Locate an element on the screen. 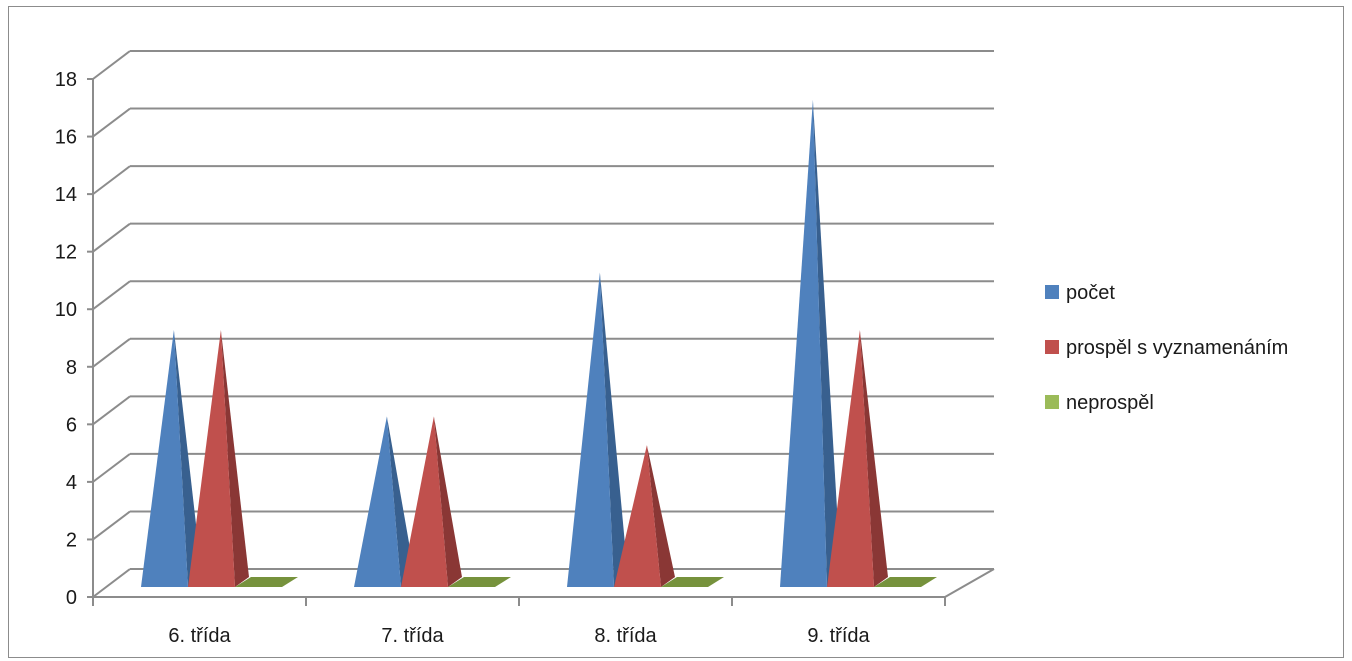 This screenshot has height=661, width=1352. y-tick-label: 2 is located at coordinates (71, 540).